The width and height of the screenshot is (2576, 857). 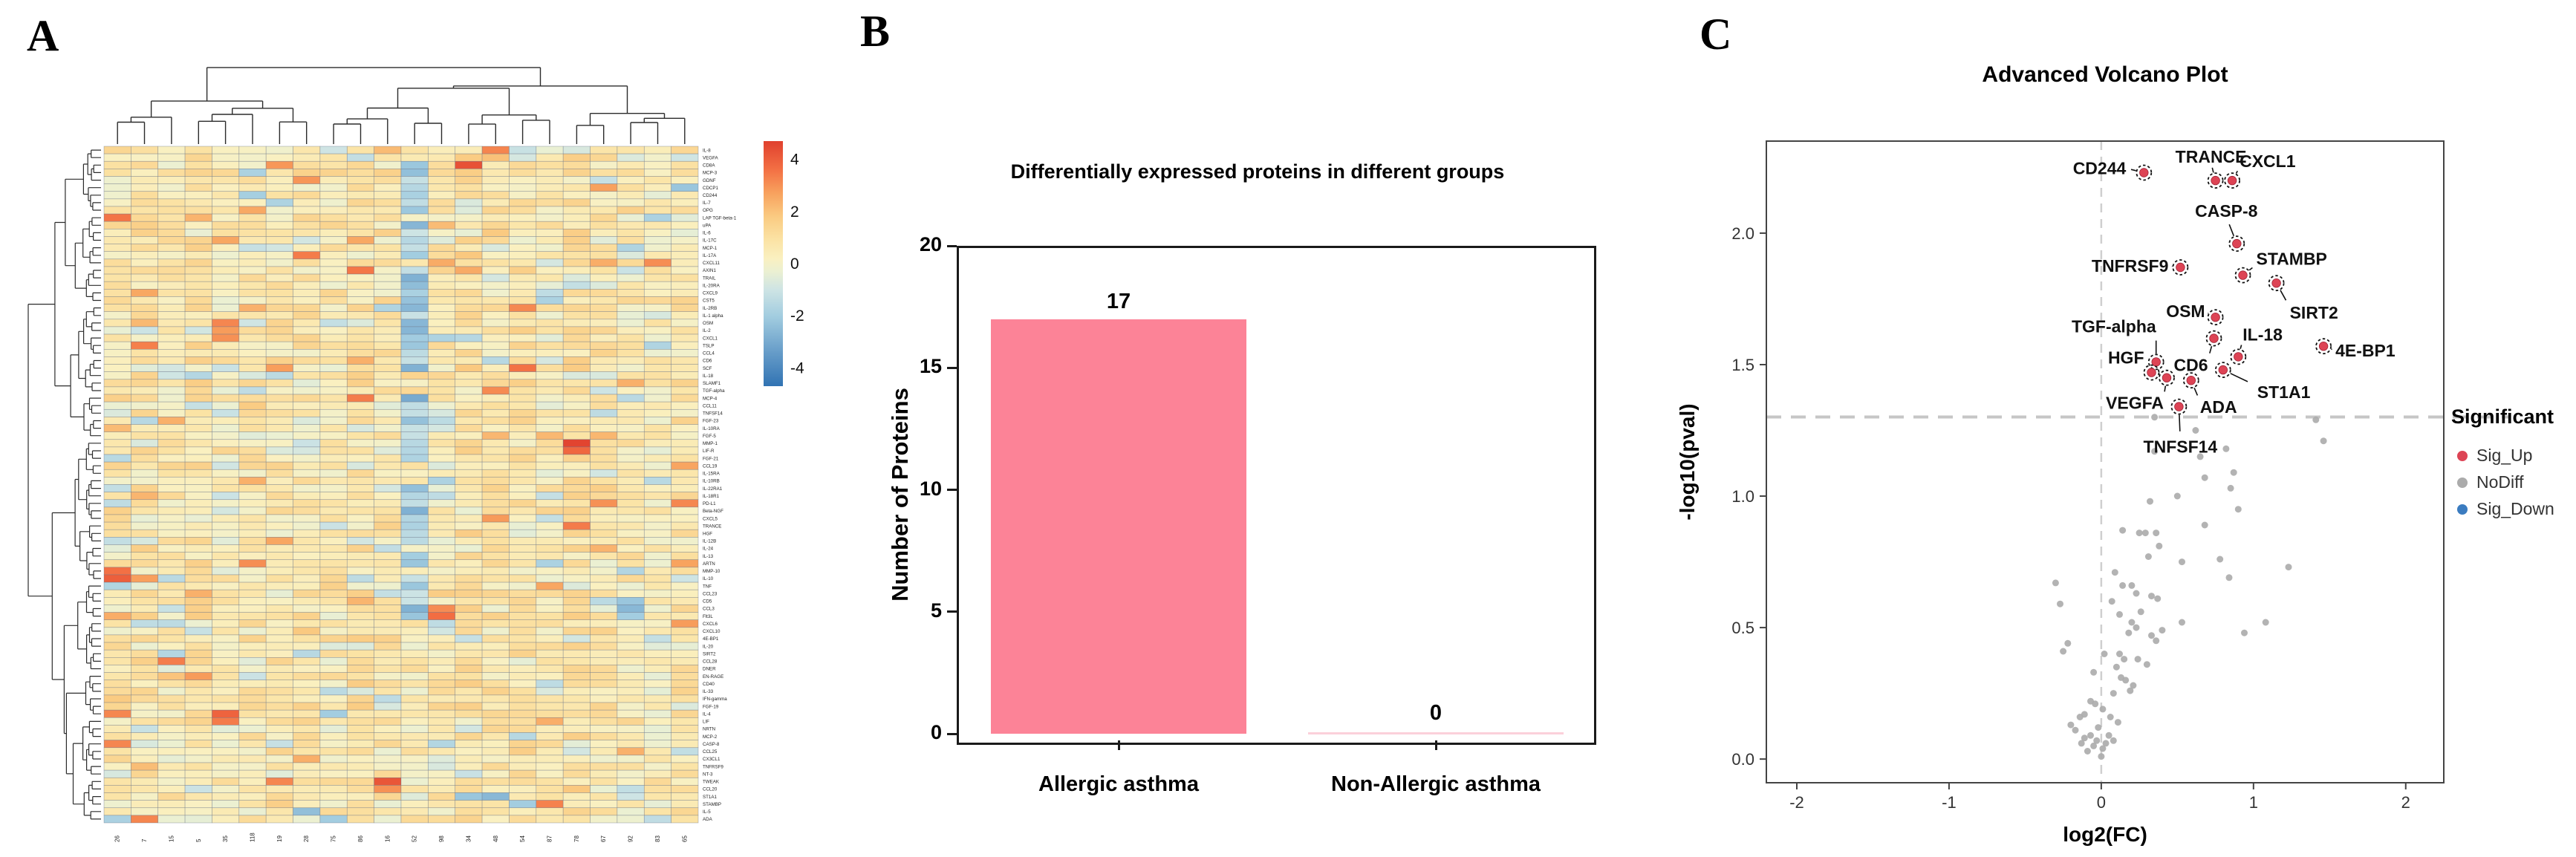 I want to click on svg-text: IL-2, so click(x=707, y=330).